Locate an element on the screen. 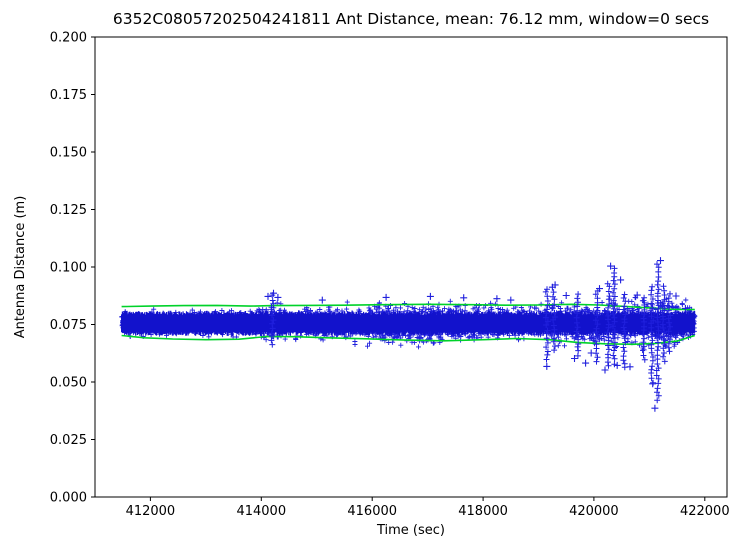  y-tick-label: 0.200 is located at coordinates (68, 38).